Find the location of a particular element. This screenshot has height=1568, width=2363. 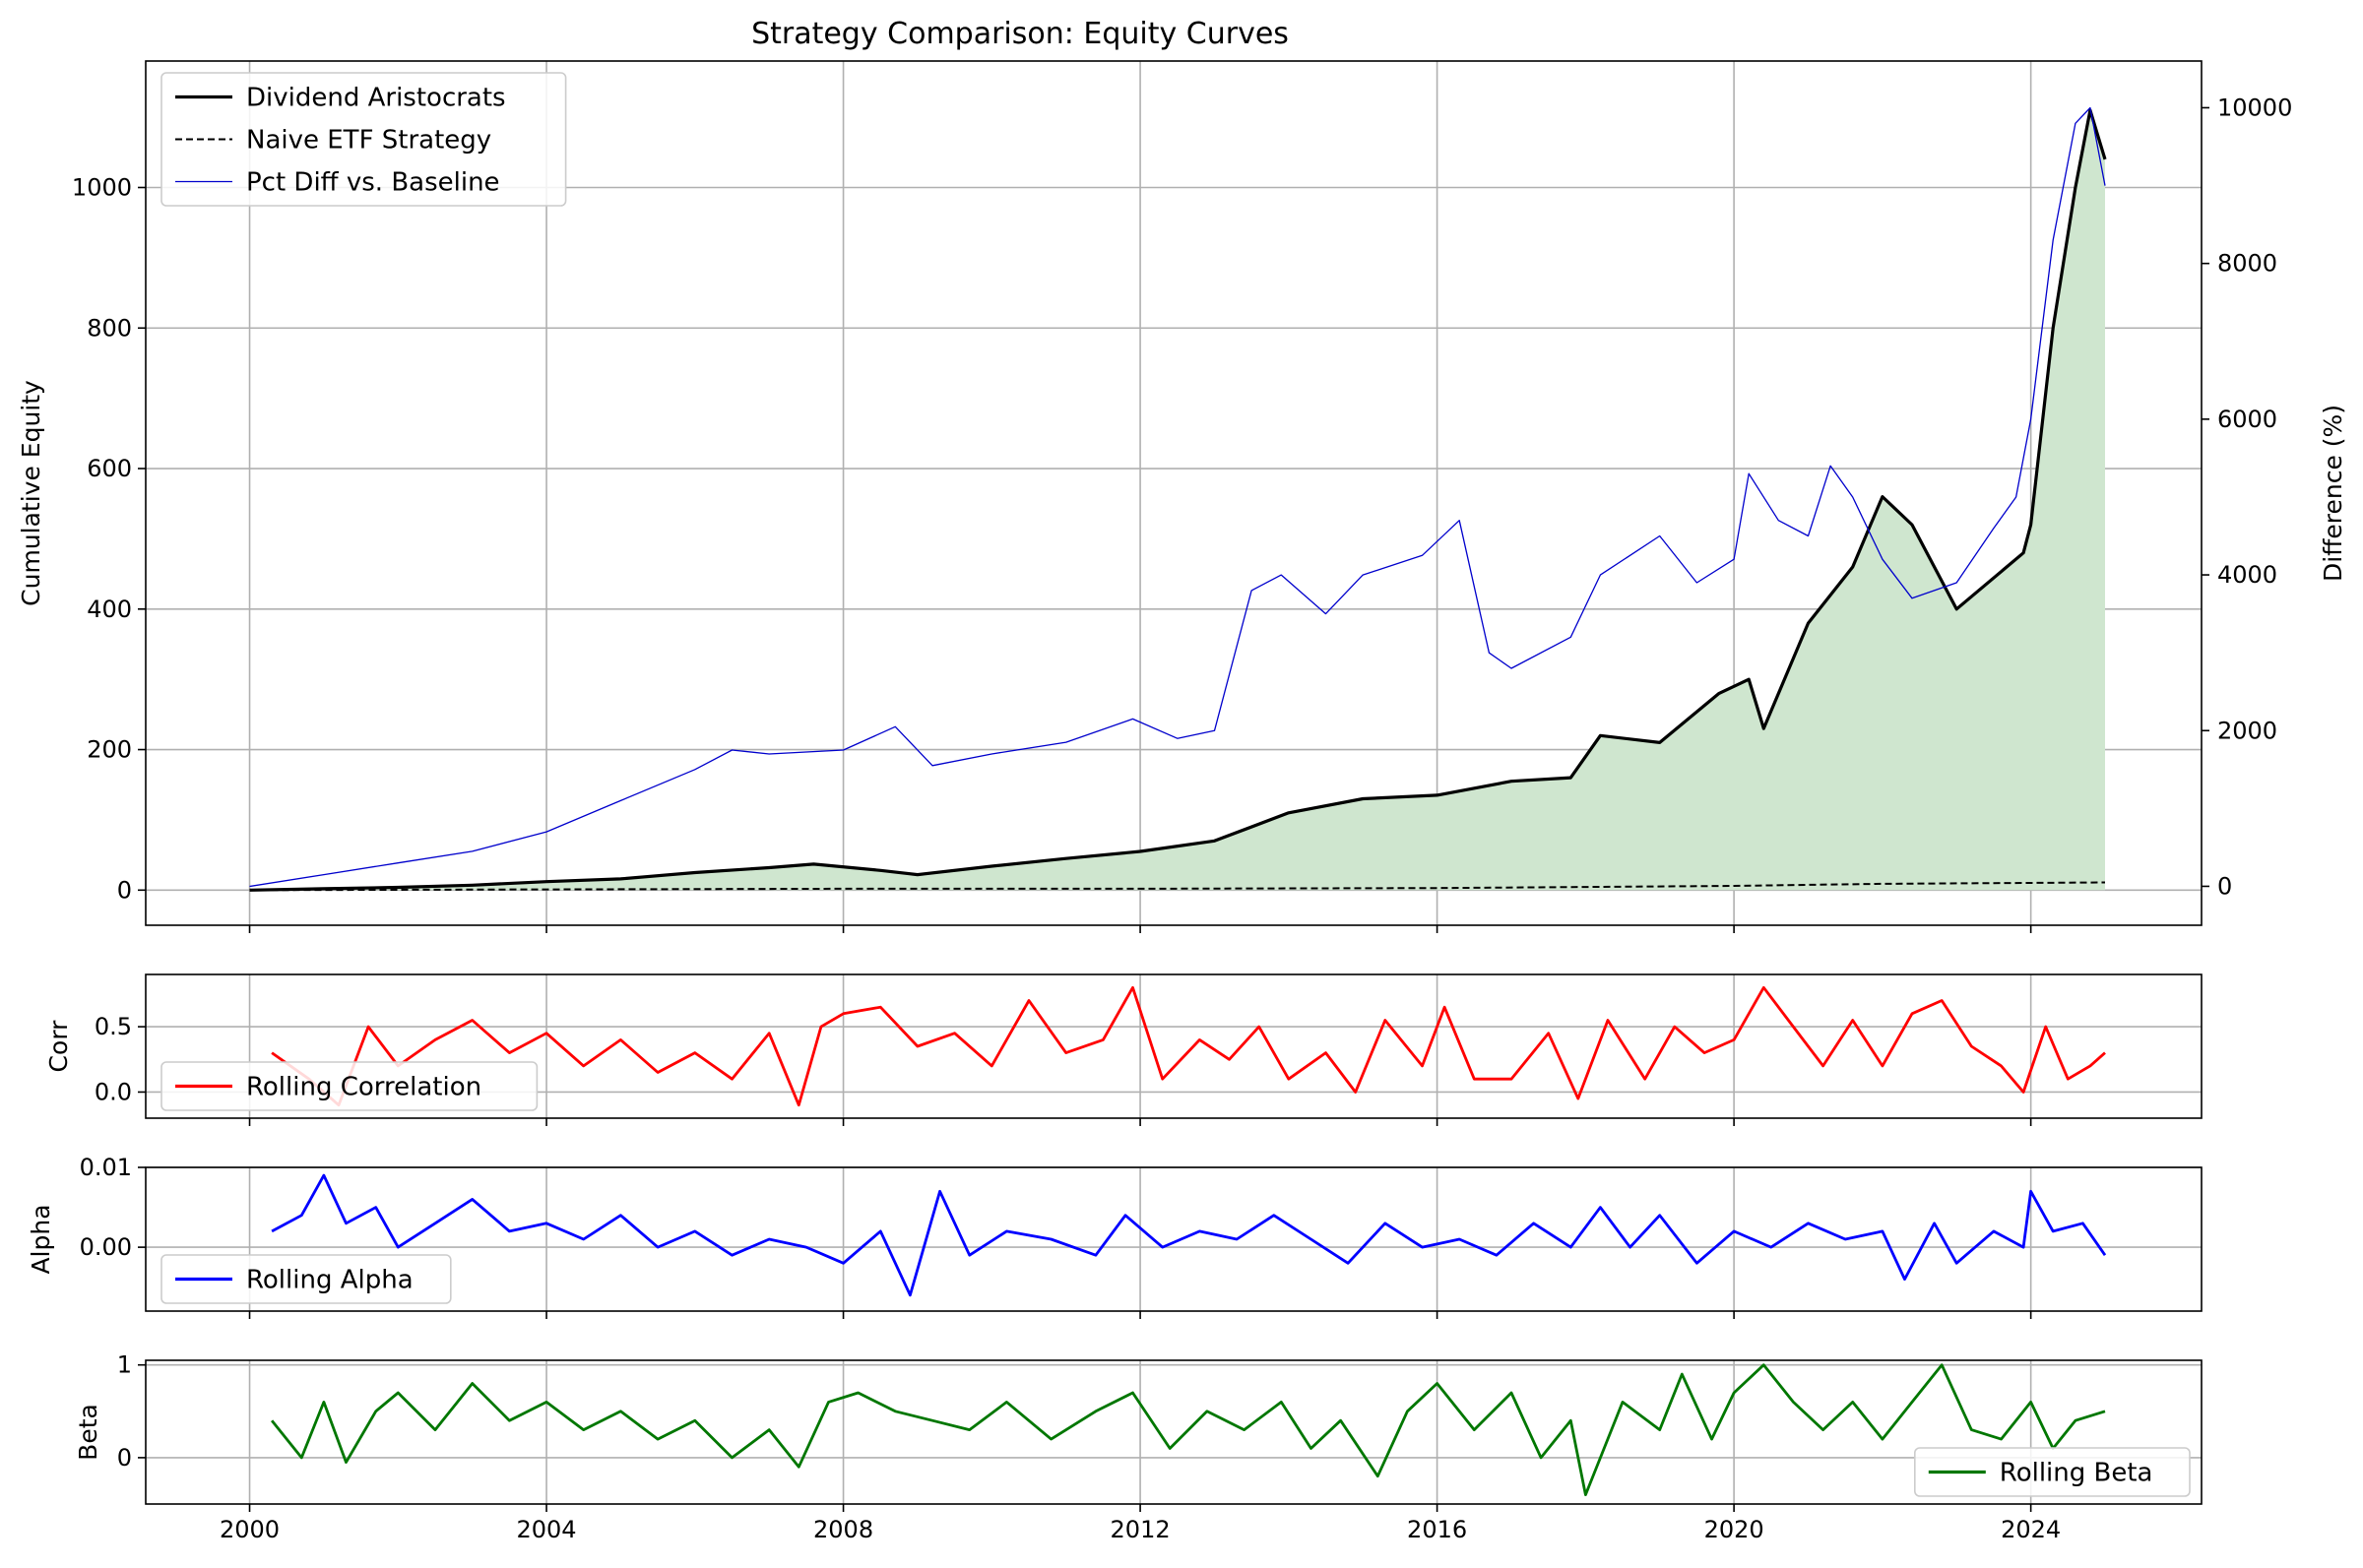

y-axis-label: Alpha is located at coordinates (41, 1239).